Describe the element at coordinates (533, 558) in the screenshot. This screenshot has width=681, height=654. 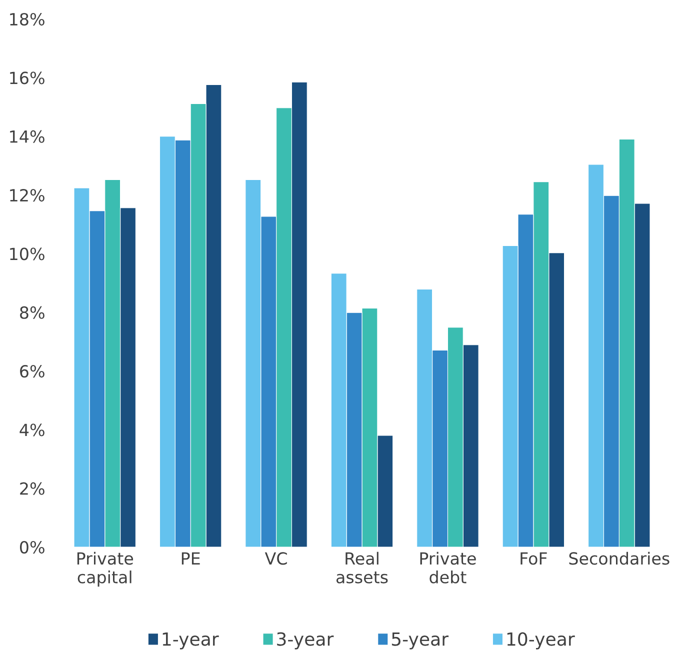
I see `x-tick-label: FoF` at that location.